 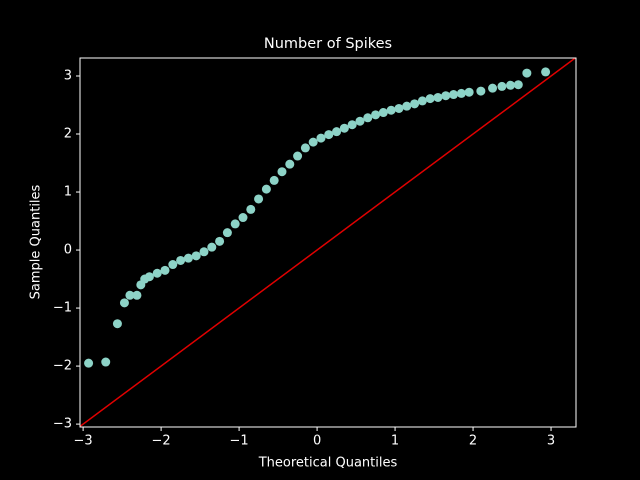 What do you see at coordinates (68, 250) in the screenshot?
I see `y-tick-label: 0` at bounding box center [68, 250].